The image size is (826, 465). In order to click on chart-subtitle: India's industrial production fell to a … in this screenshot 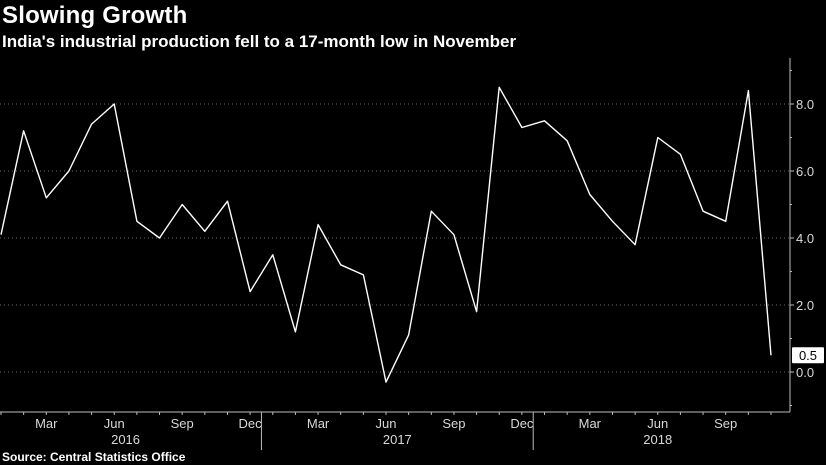, I will do `click(259, 41)`.